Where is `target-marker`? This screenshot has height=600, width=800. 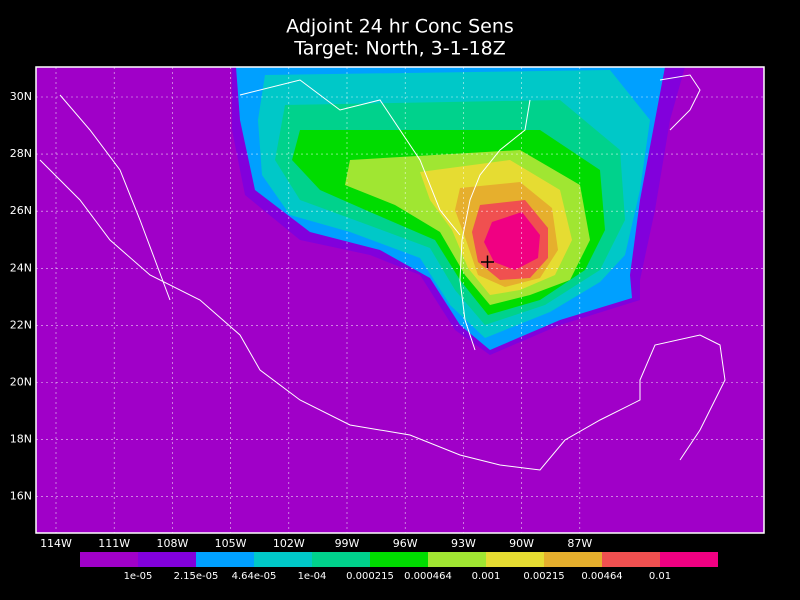
target-marker is located at coordinates (487, 262).